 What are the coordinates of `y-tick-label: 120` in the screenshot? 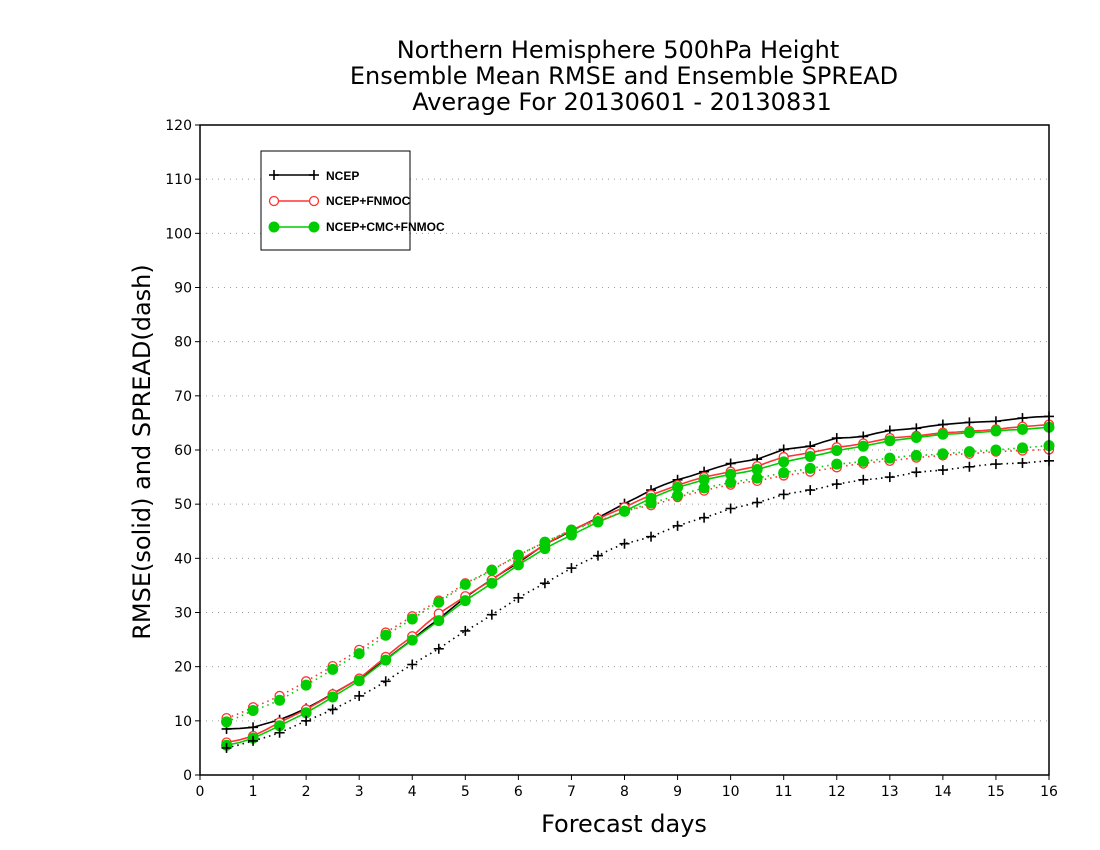 It's located at (178, 126).